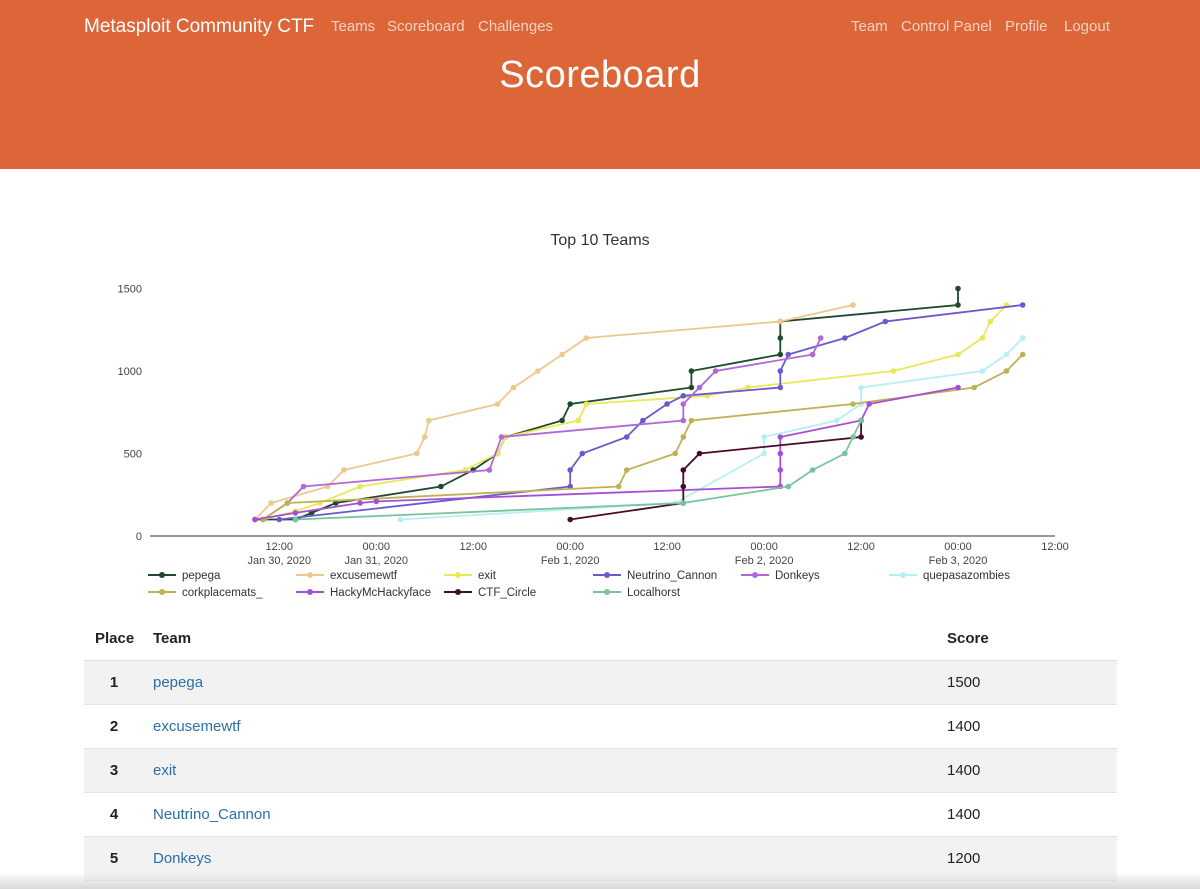 This screenshot has width=1200, height=889. Describe the element at coordinates (1026, 26) in the screenshot. I see `nav-profile: Profile` at that location.